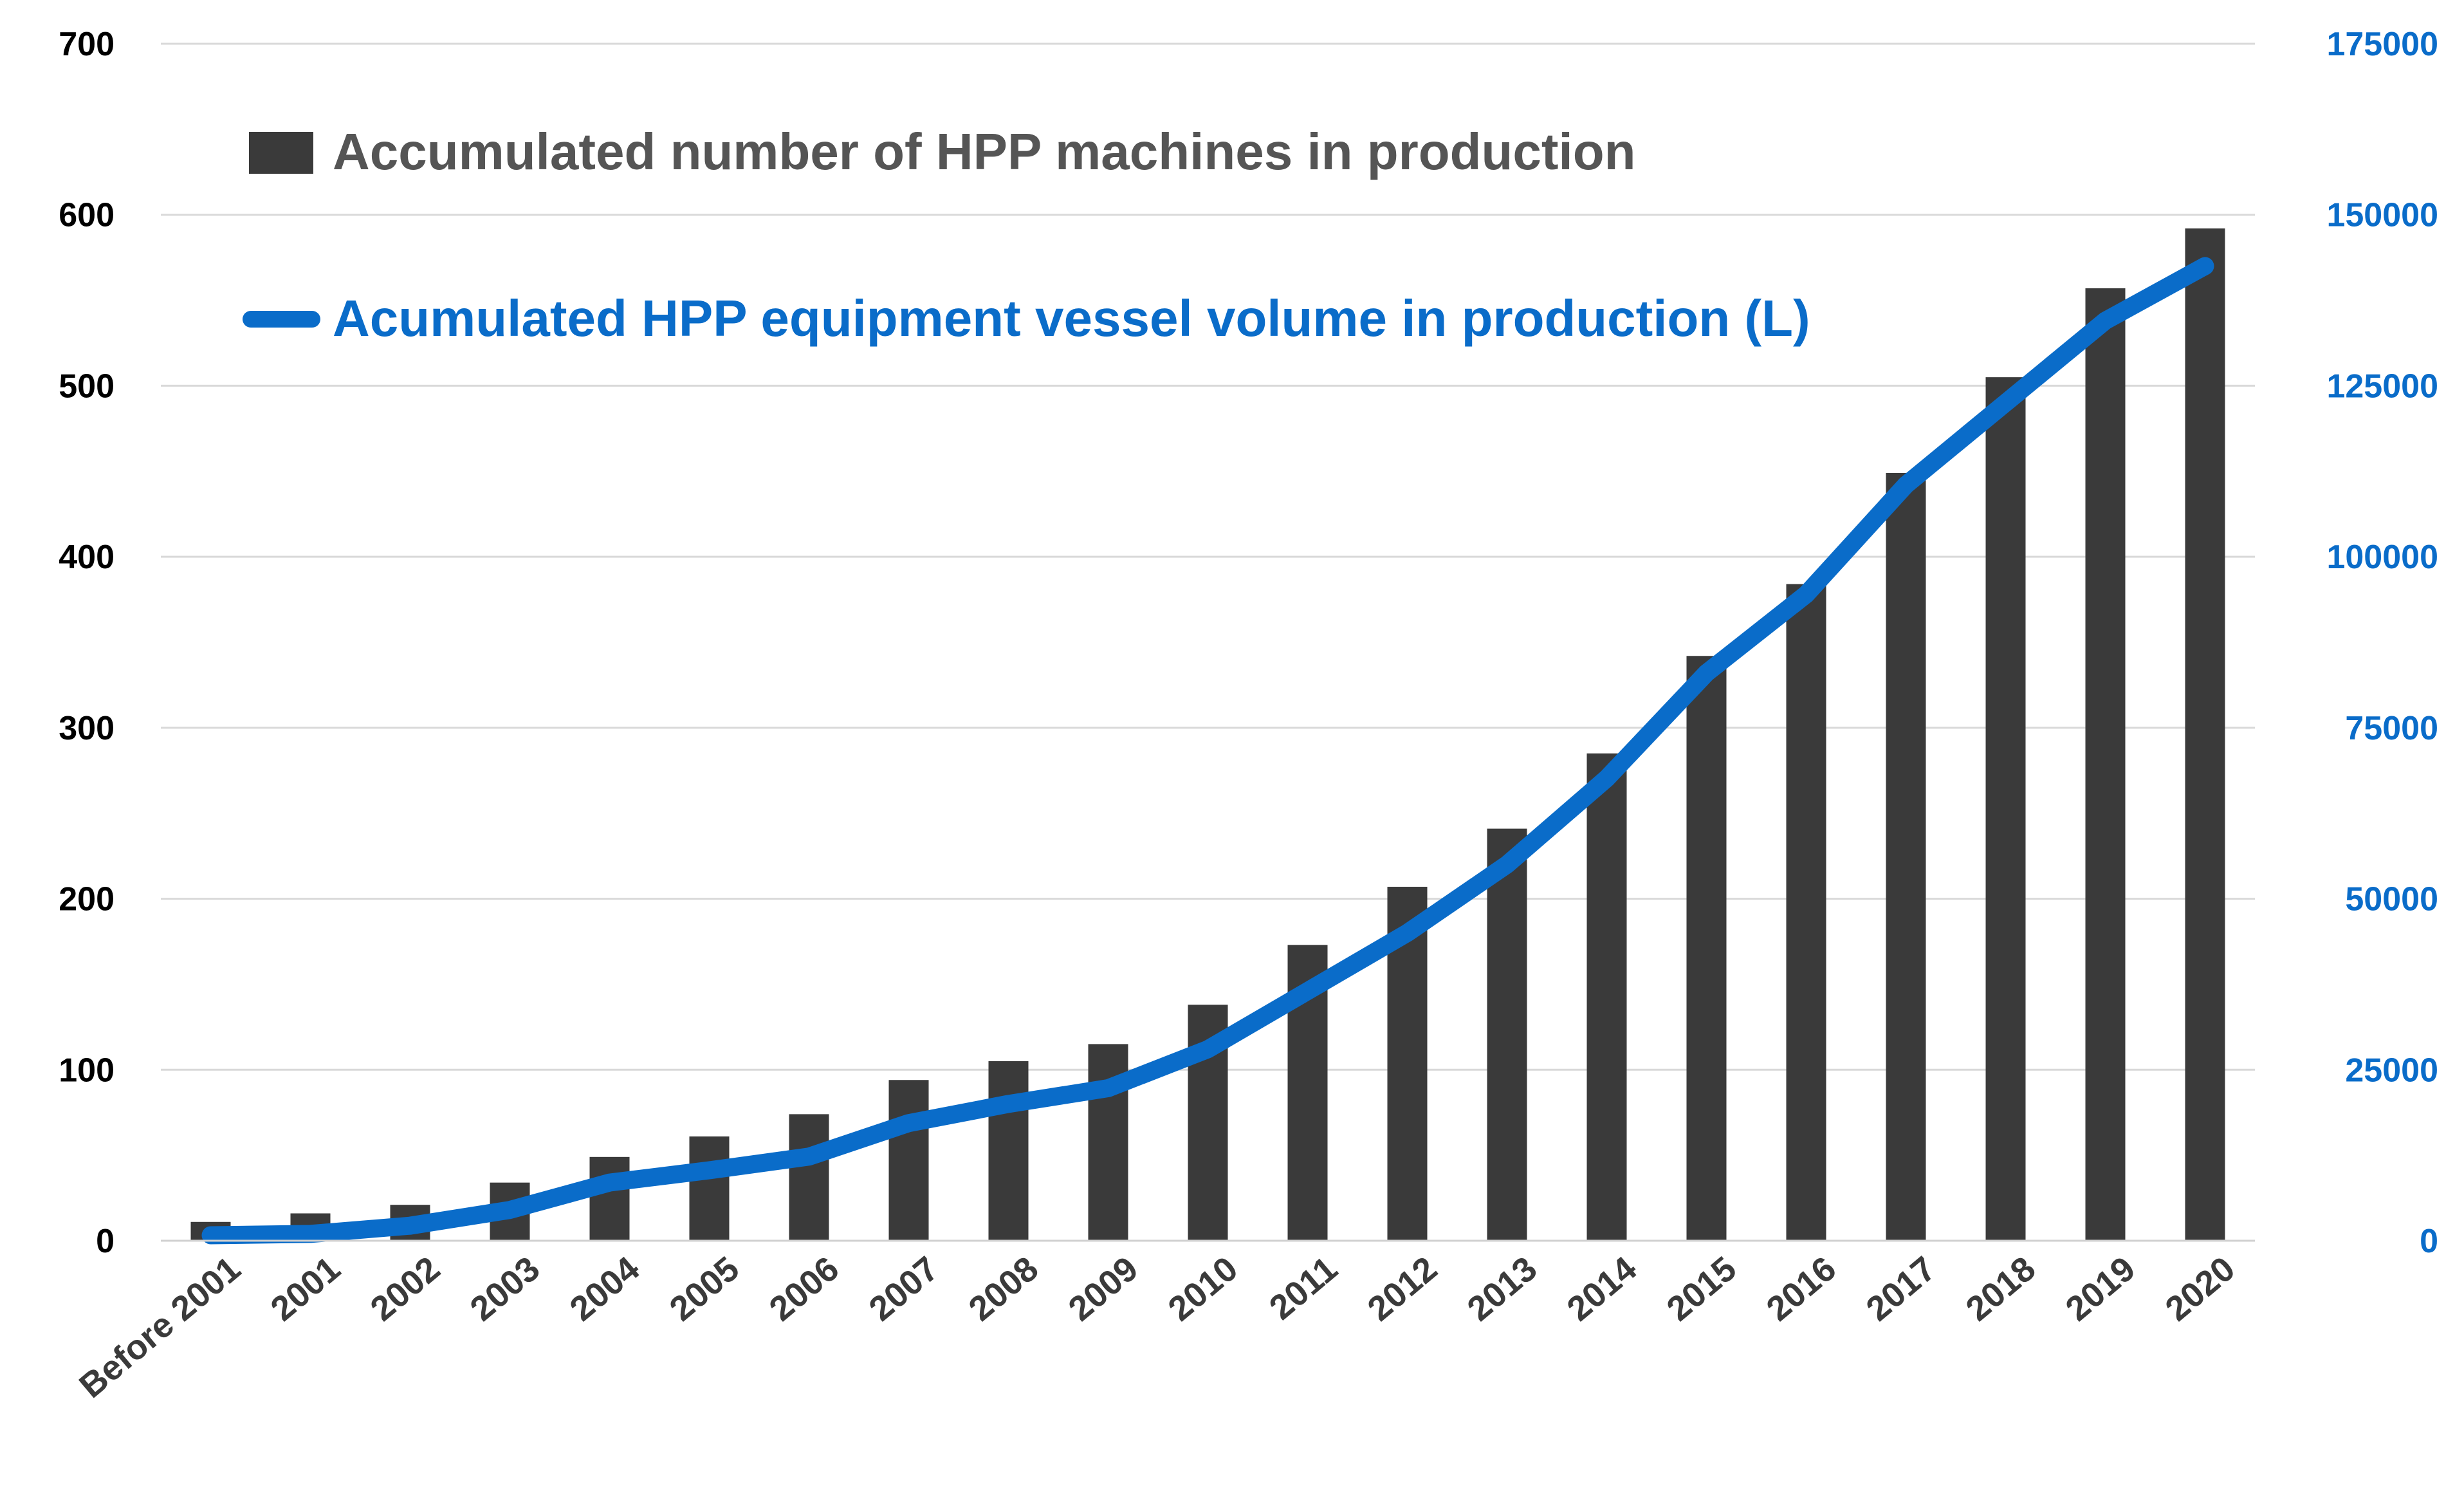  I want to click on y-right-tick-label: 125000, so click(2382, 386).